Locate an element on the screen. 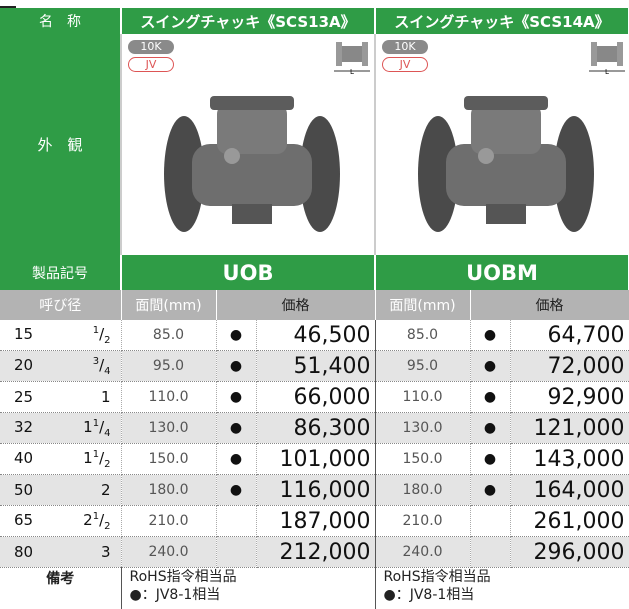 Image resolution: width=629 pixels, height=609 pixels. price: 101,000 is located at coordinates (316, 459).